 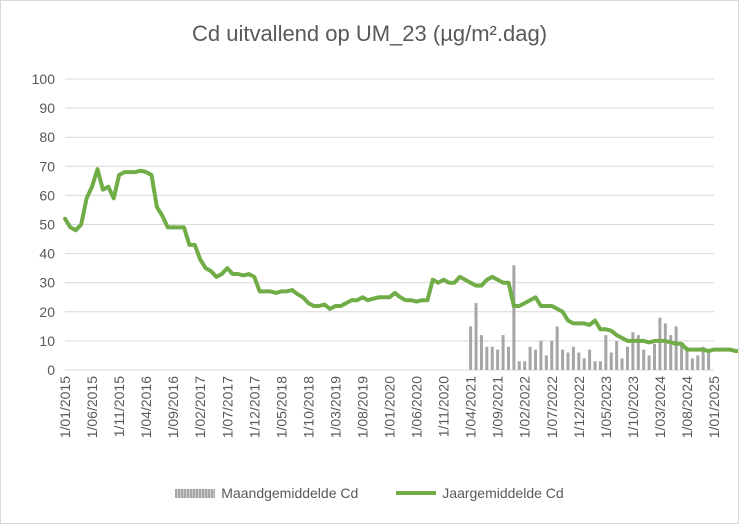 What do you see at coordinates (552, 407) in the screenshot?
I see `x-tick-label: 1/07/2022` at bounding box center [552, 407].